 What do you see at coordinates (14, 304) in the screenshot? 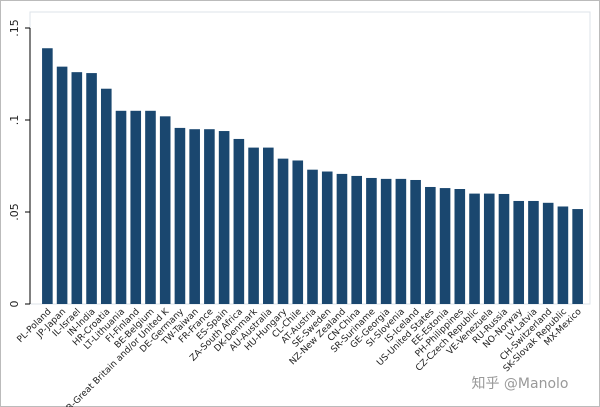
I see `y-tick-label: 0` at bounding box center [14, 304].